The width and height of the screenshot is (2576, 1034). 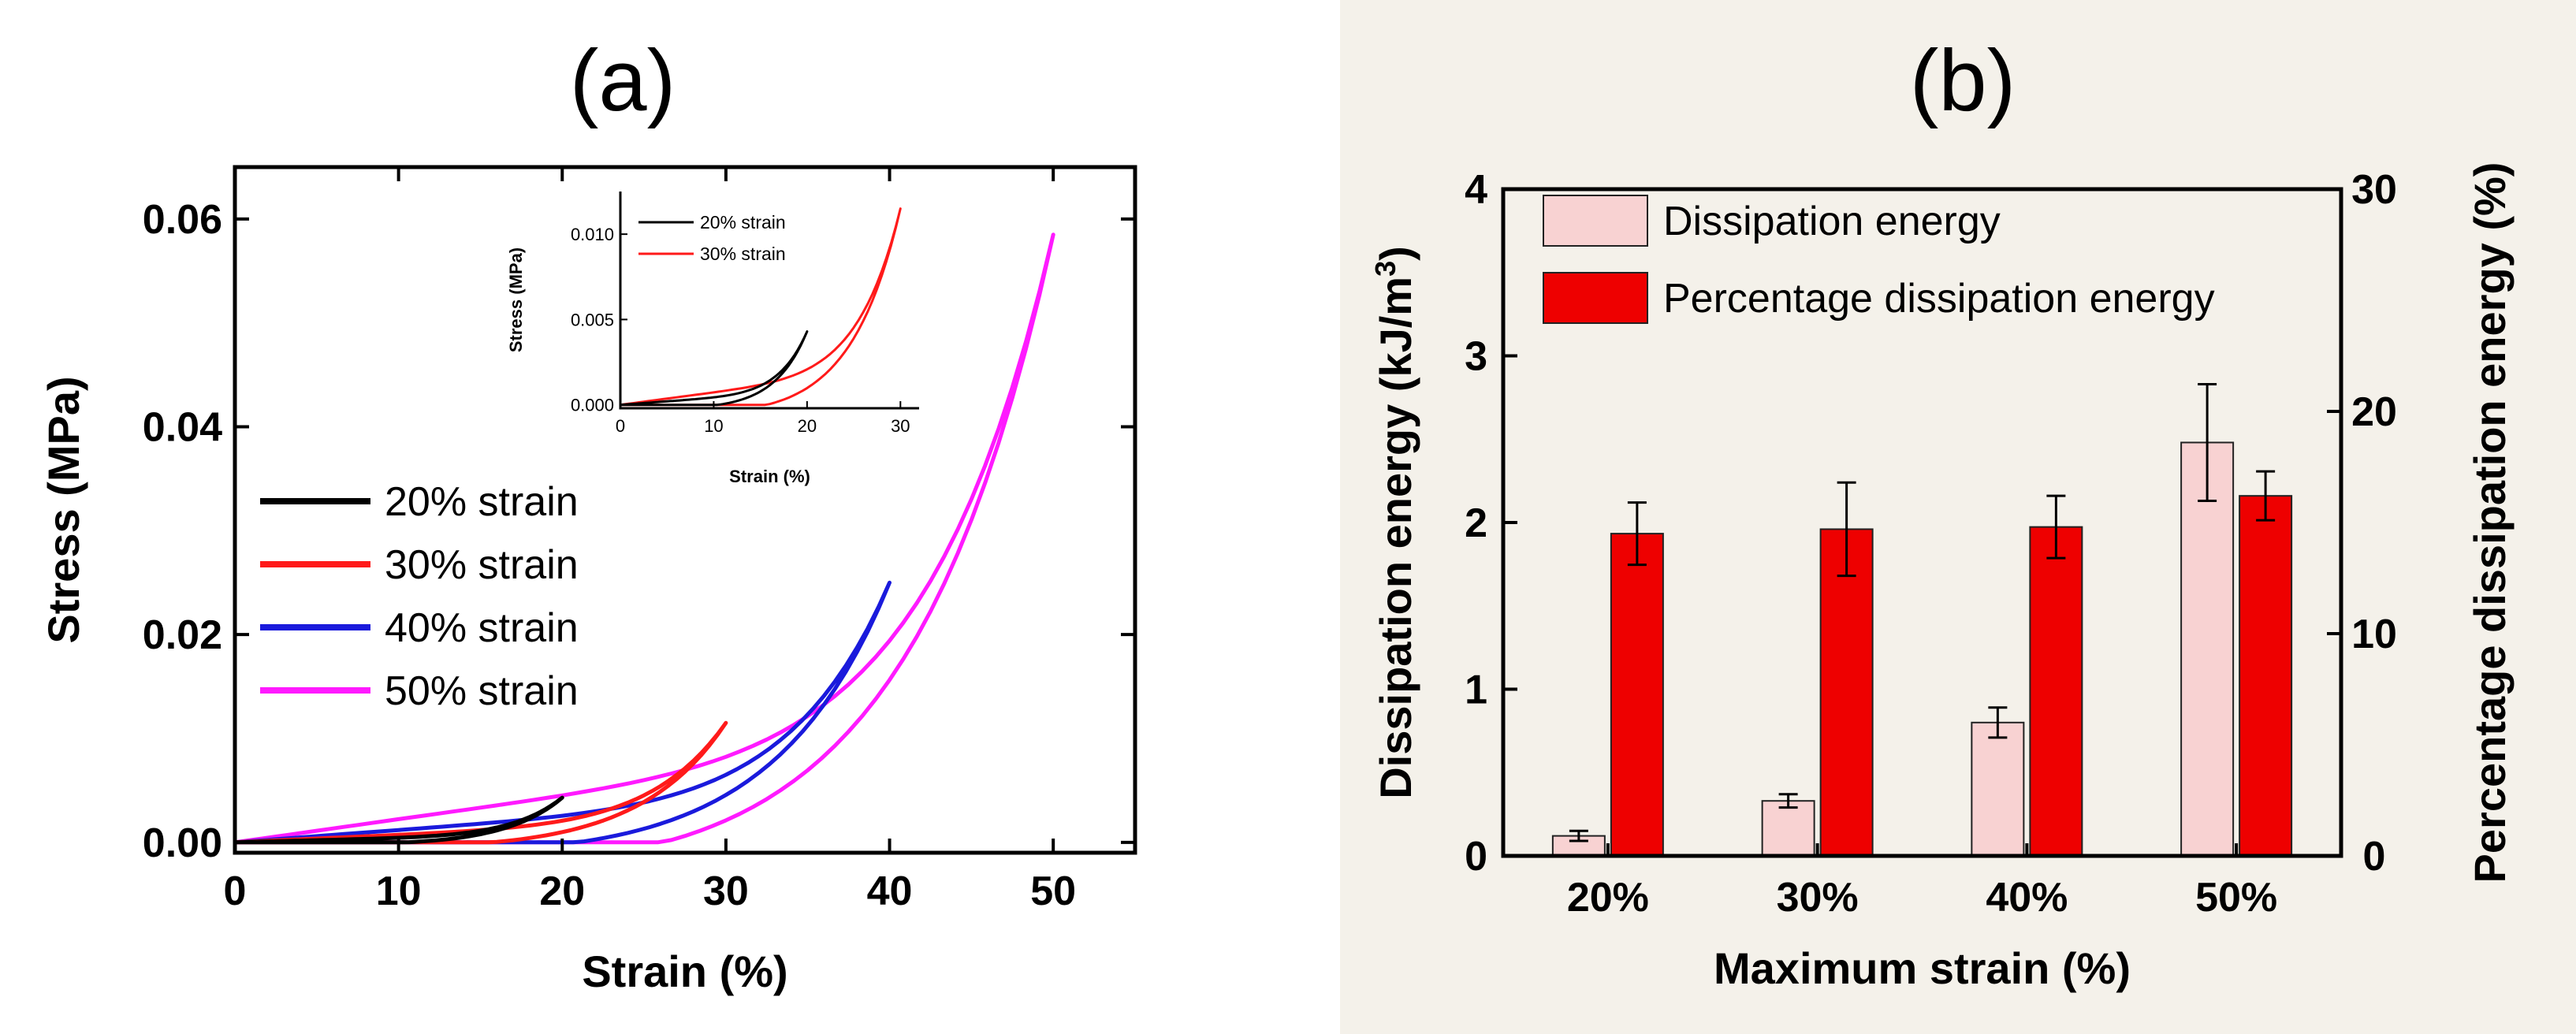 I want to click on y-tick-label: 0.04, so click(x=182, y=428).